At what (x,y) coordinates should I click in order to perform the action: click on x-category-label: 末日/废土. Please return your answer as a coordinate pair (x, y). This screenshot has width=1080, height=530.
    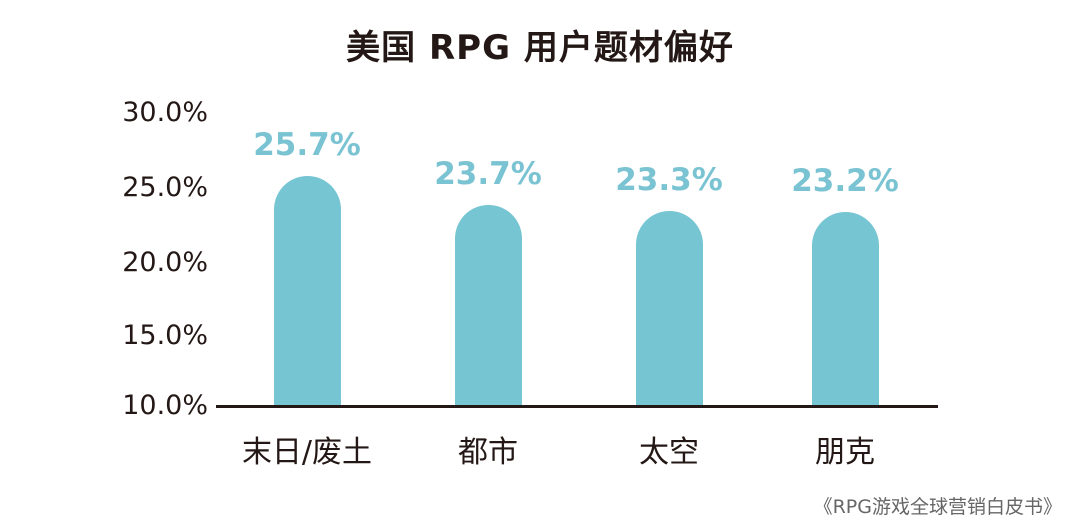
    Looking at the image, I should click on (307, 452).